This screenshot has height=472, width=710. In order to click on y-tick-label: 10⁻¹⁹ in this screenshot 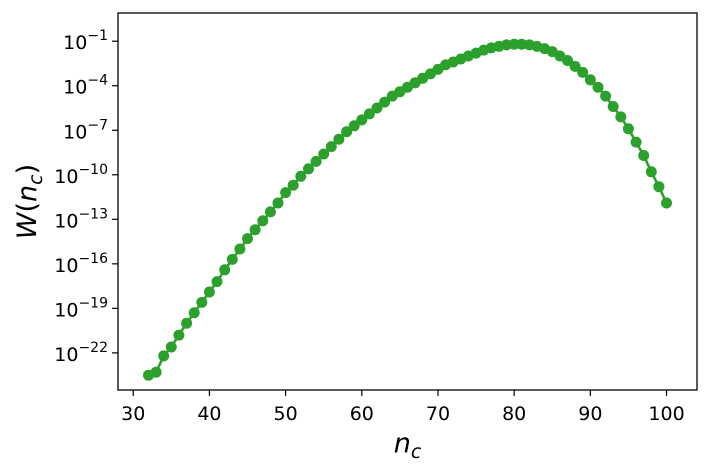, I will do `click(81, 308)`.